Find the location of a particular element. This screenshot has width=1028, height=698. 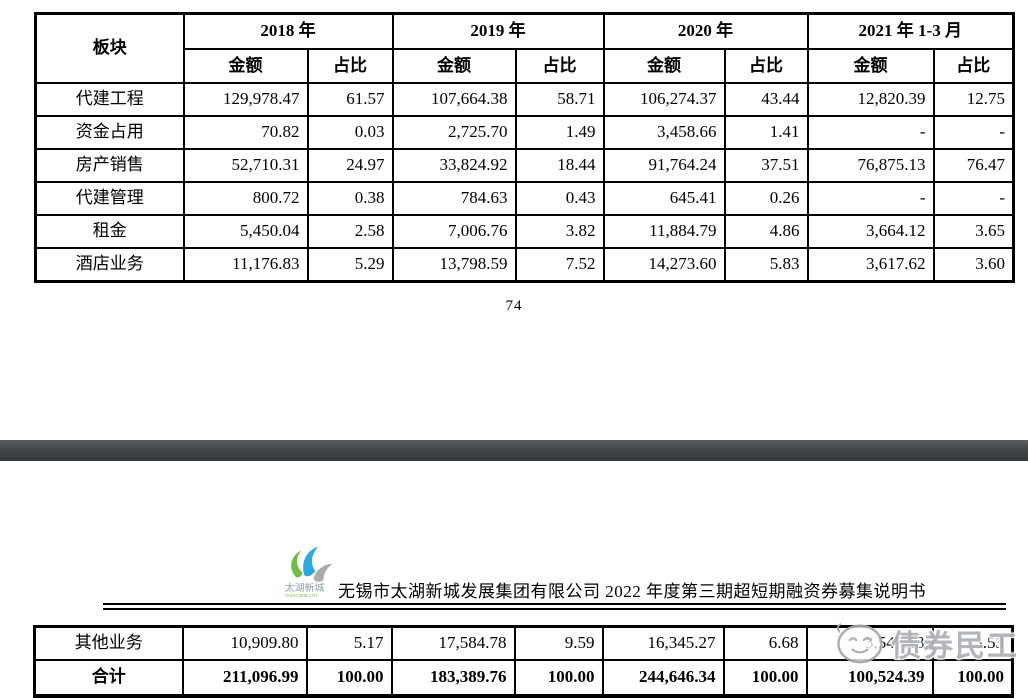

page-separator-bar is located at coordinates (514, 450).